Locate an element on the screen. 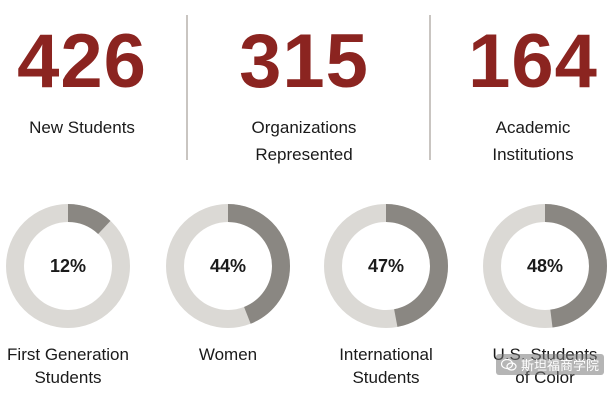  donut-percent: 48% is located at coordinates (545, 266).